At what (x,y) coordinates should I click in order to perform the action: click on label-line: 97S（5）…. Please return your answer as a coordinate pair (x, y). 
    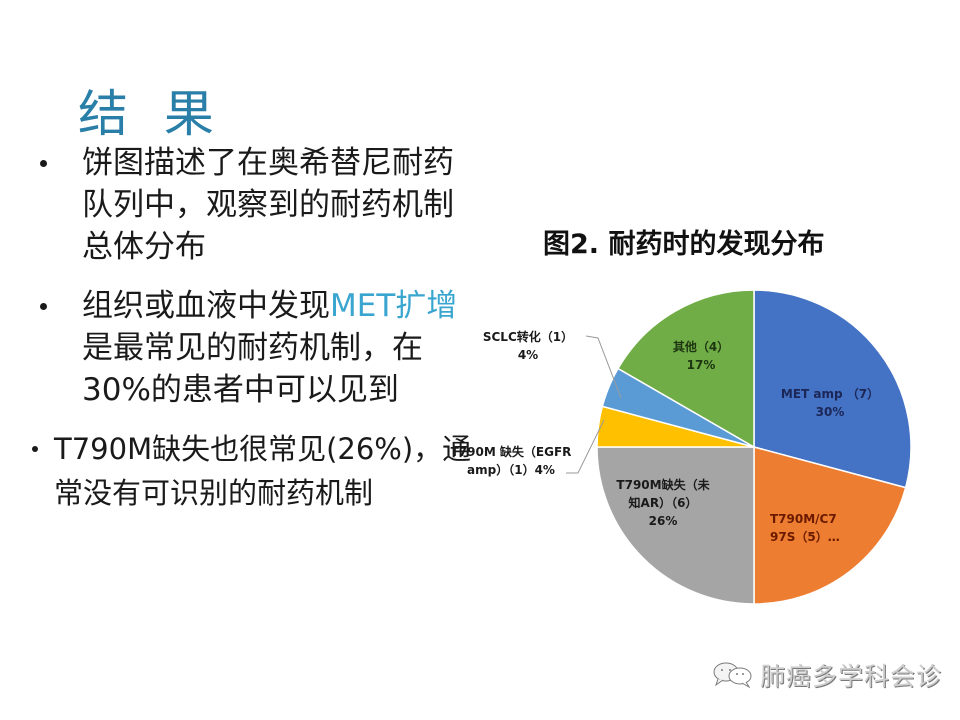
    Looking at the image, I should click on (805, 537).